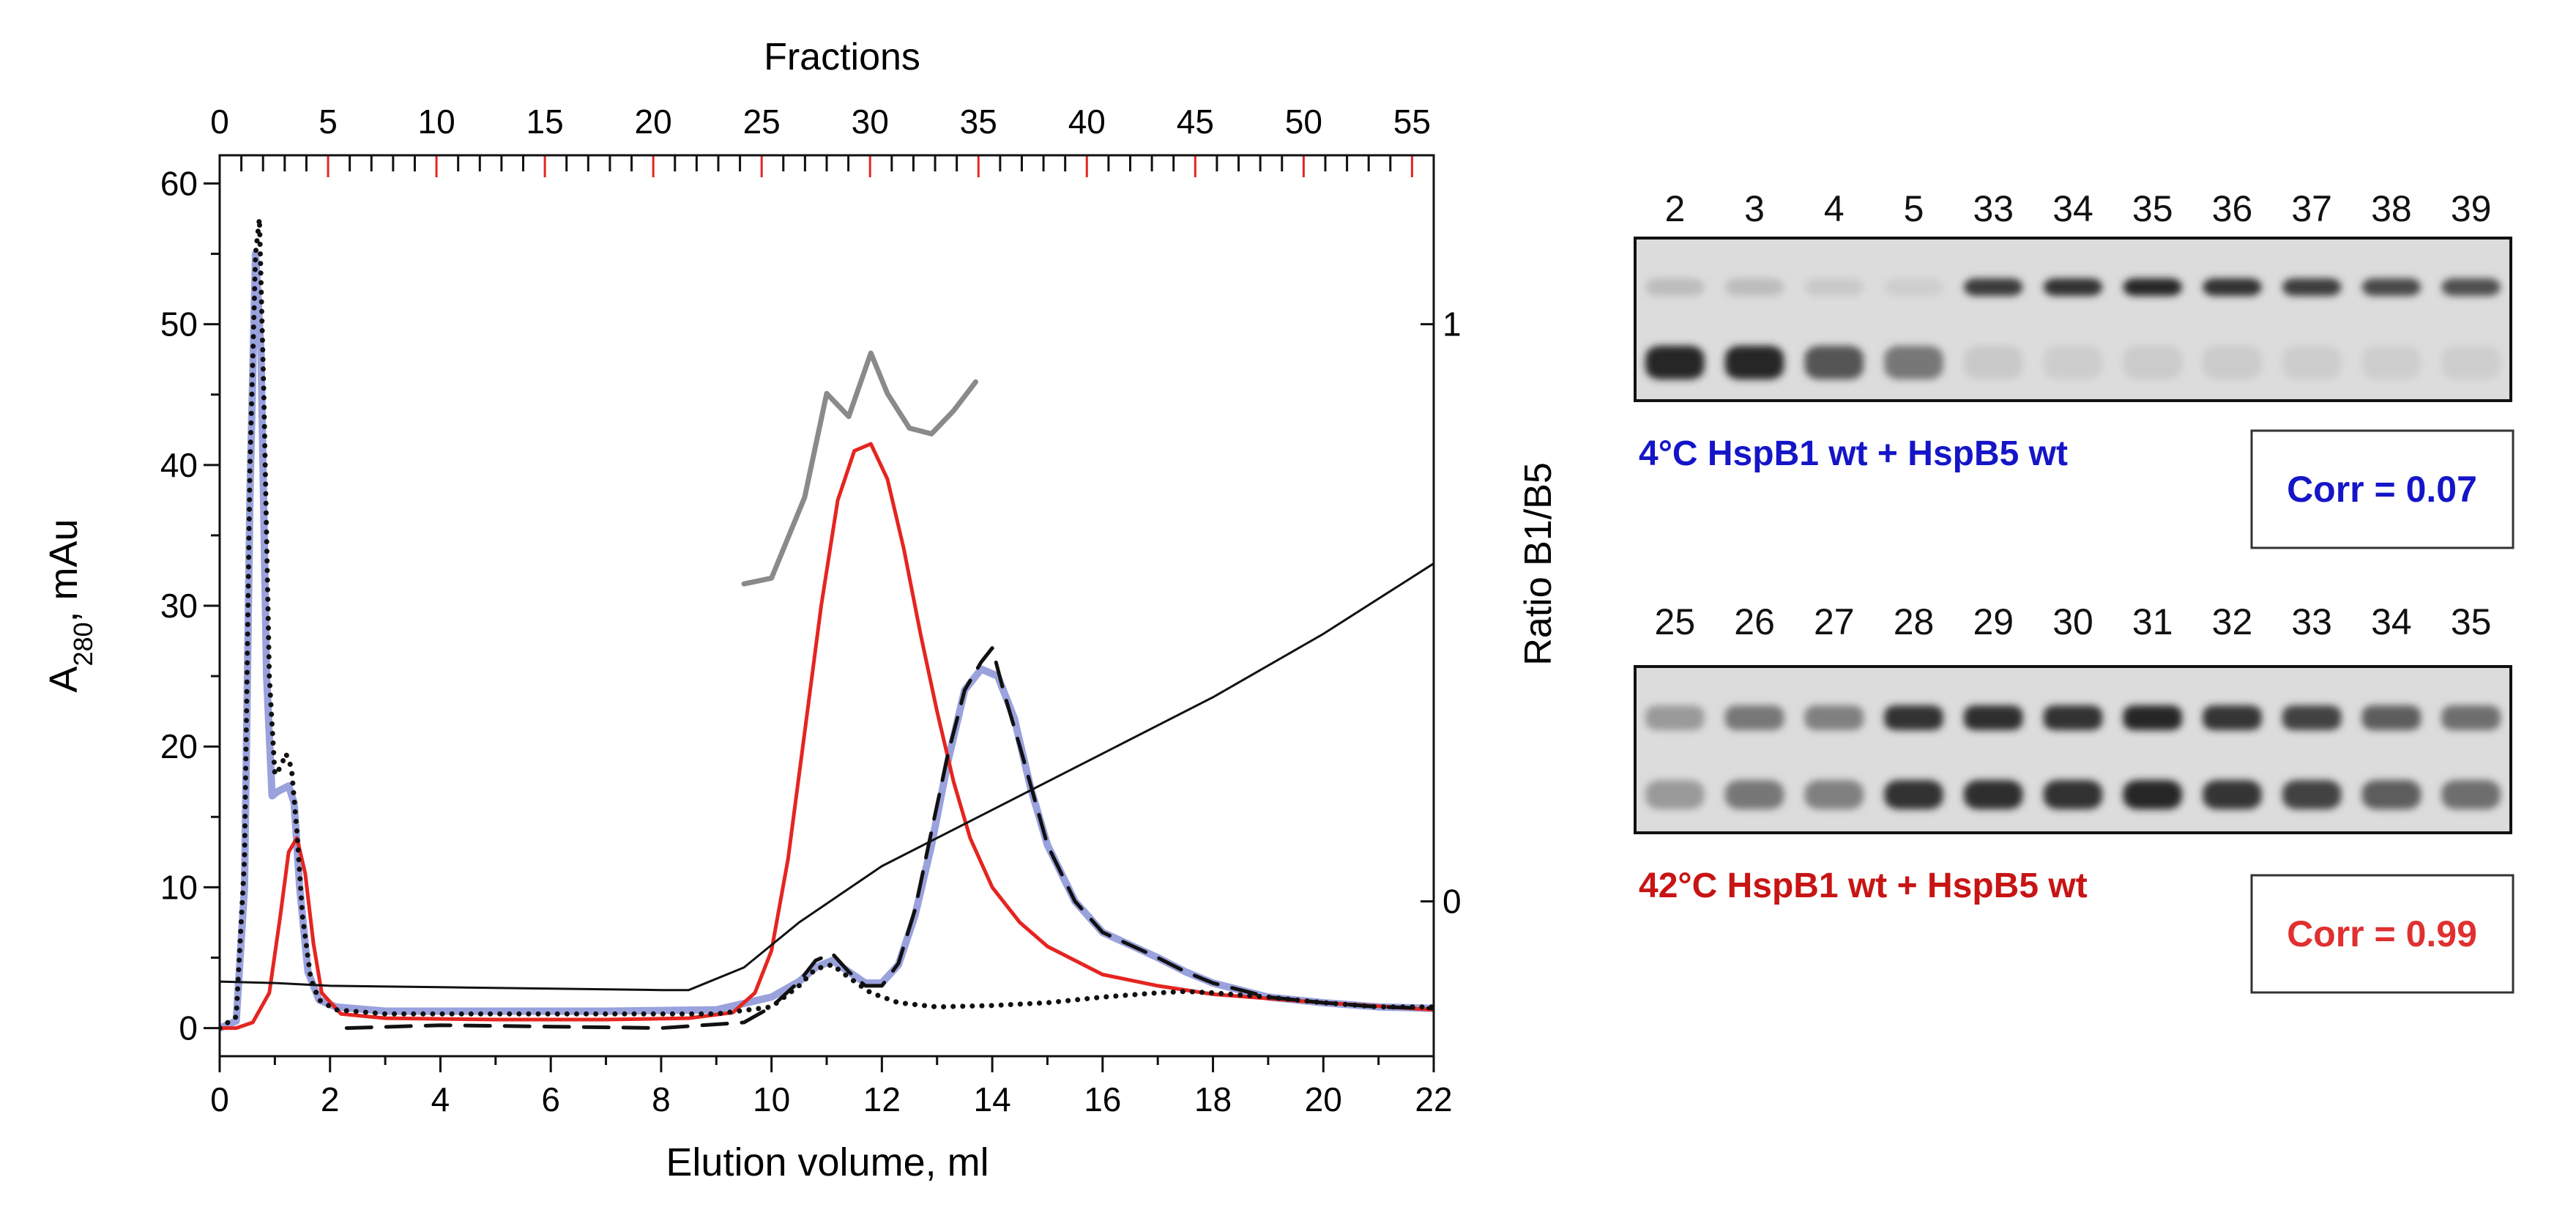 Image resolution: width=2576 pixels, height=1221 pixels. What do you see at coordinates (83, 644) in the screenshot?
I see `y-axis-label-sub: 280` at bounding box center [83, 644].